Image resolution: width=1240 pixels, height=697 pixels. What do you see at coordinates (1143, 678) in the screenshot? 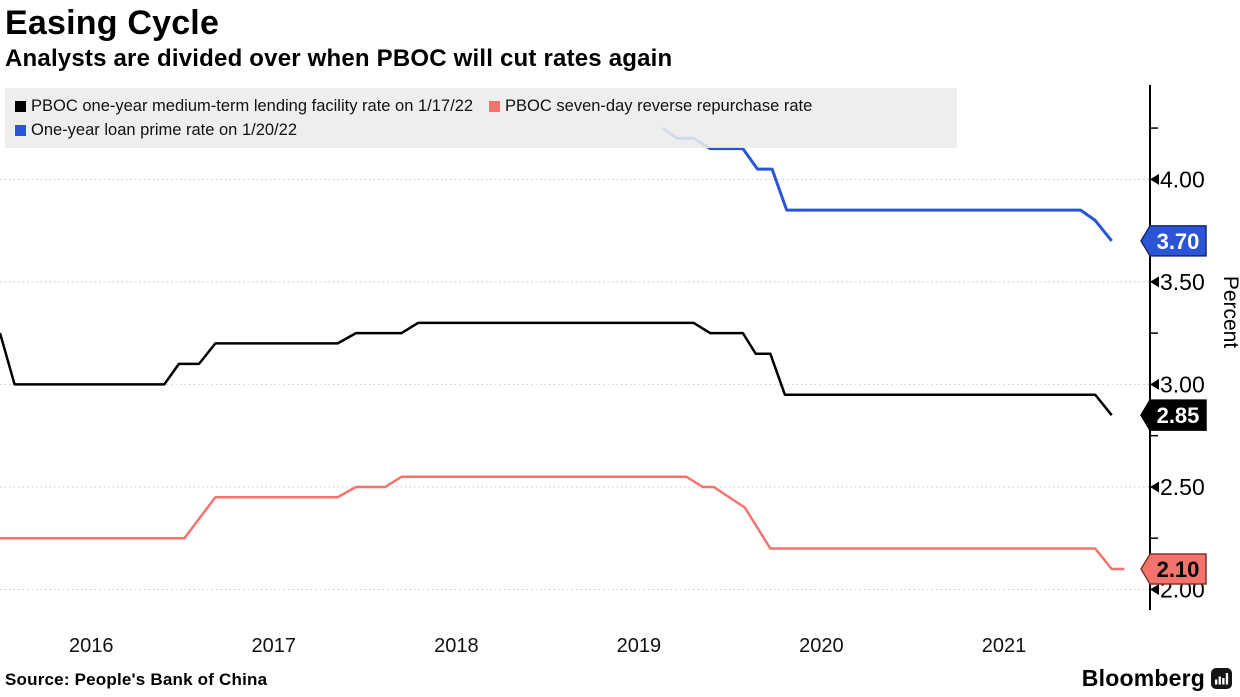
I see `bloomberg-logo-text: Bloomberg` at bounding box center [1143, 678].